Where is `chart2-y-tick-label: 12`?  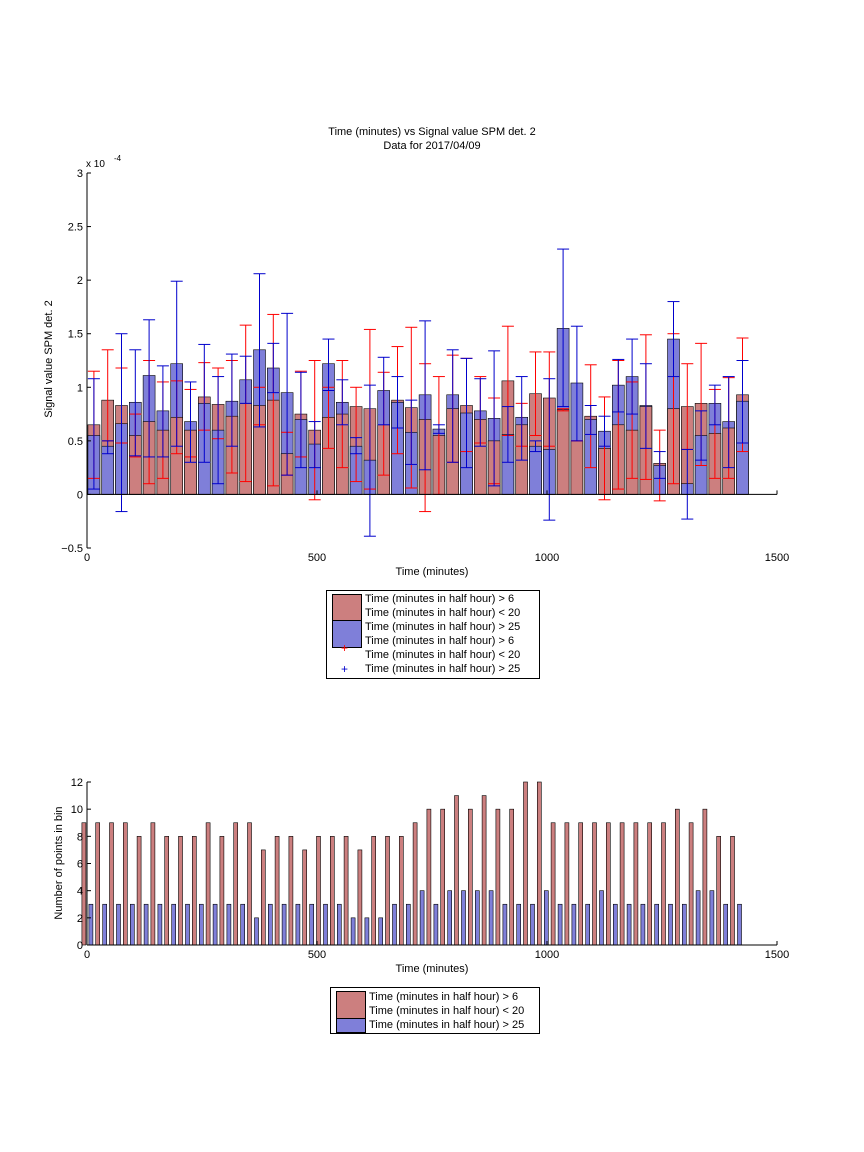 chart2-y-tick-label: 12 is located at coordinates (77, 783).